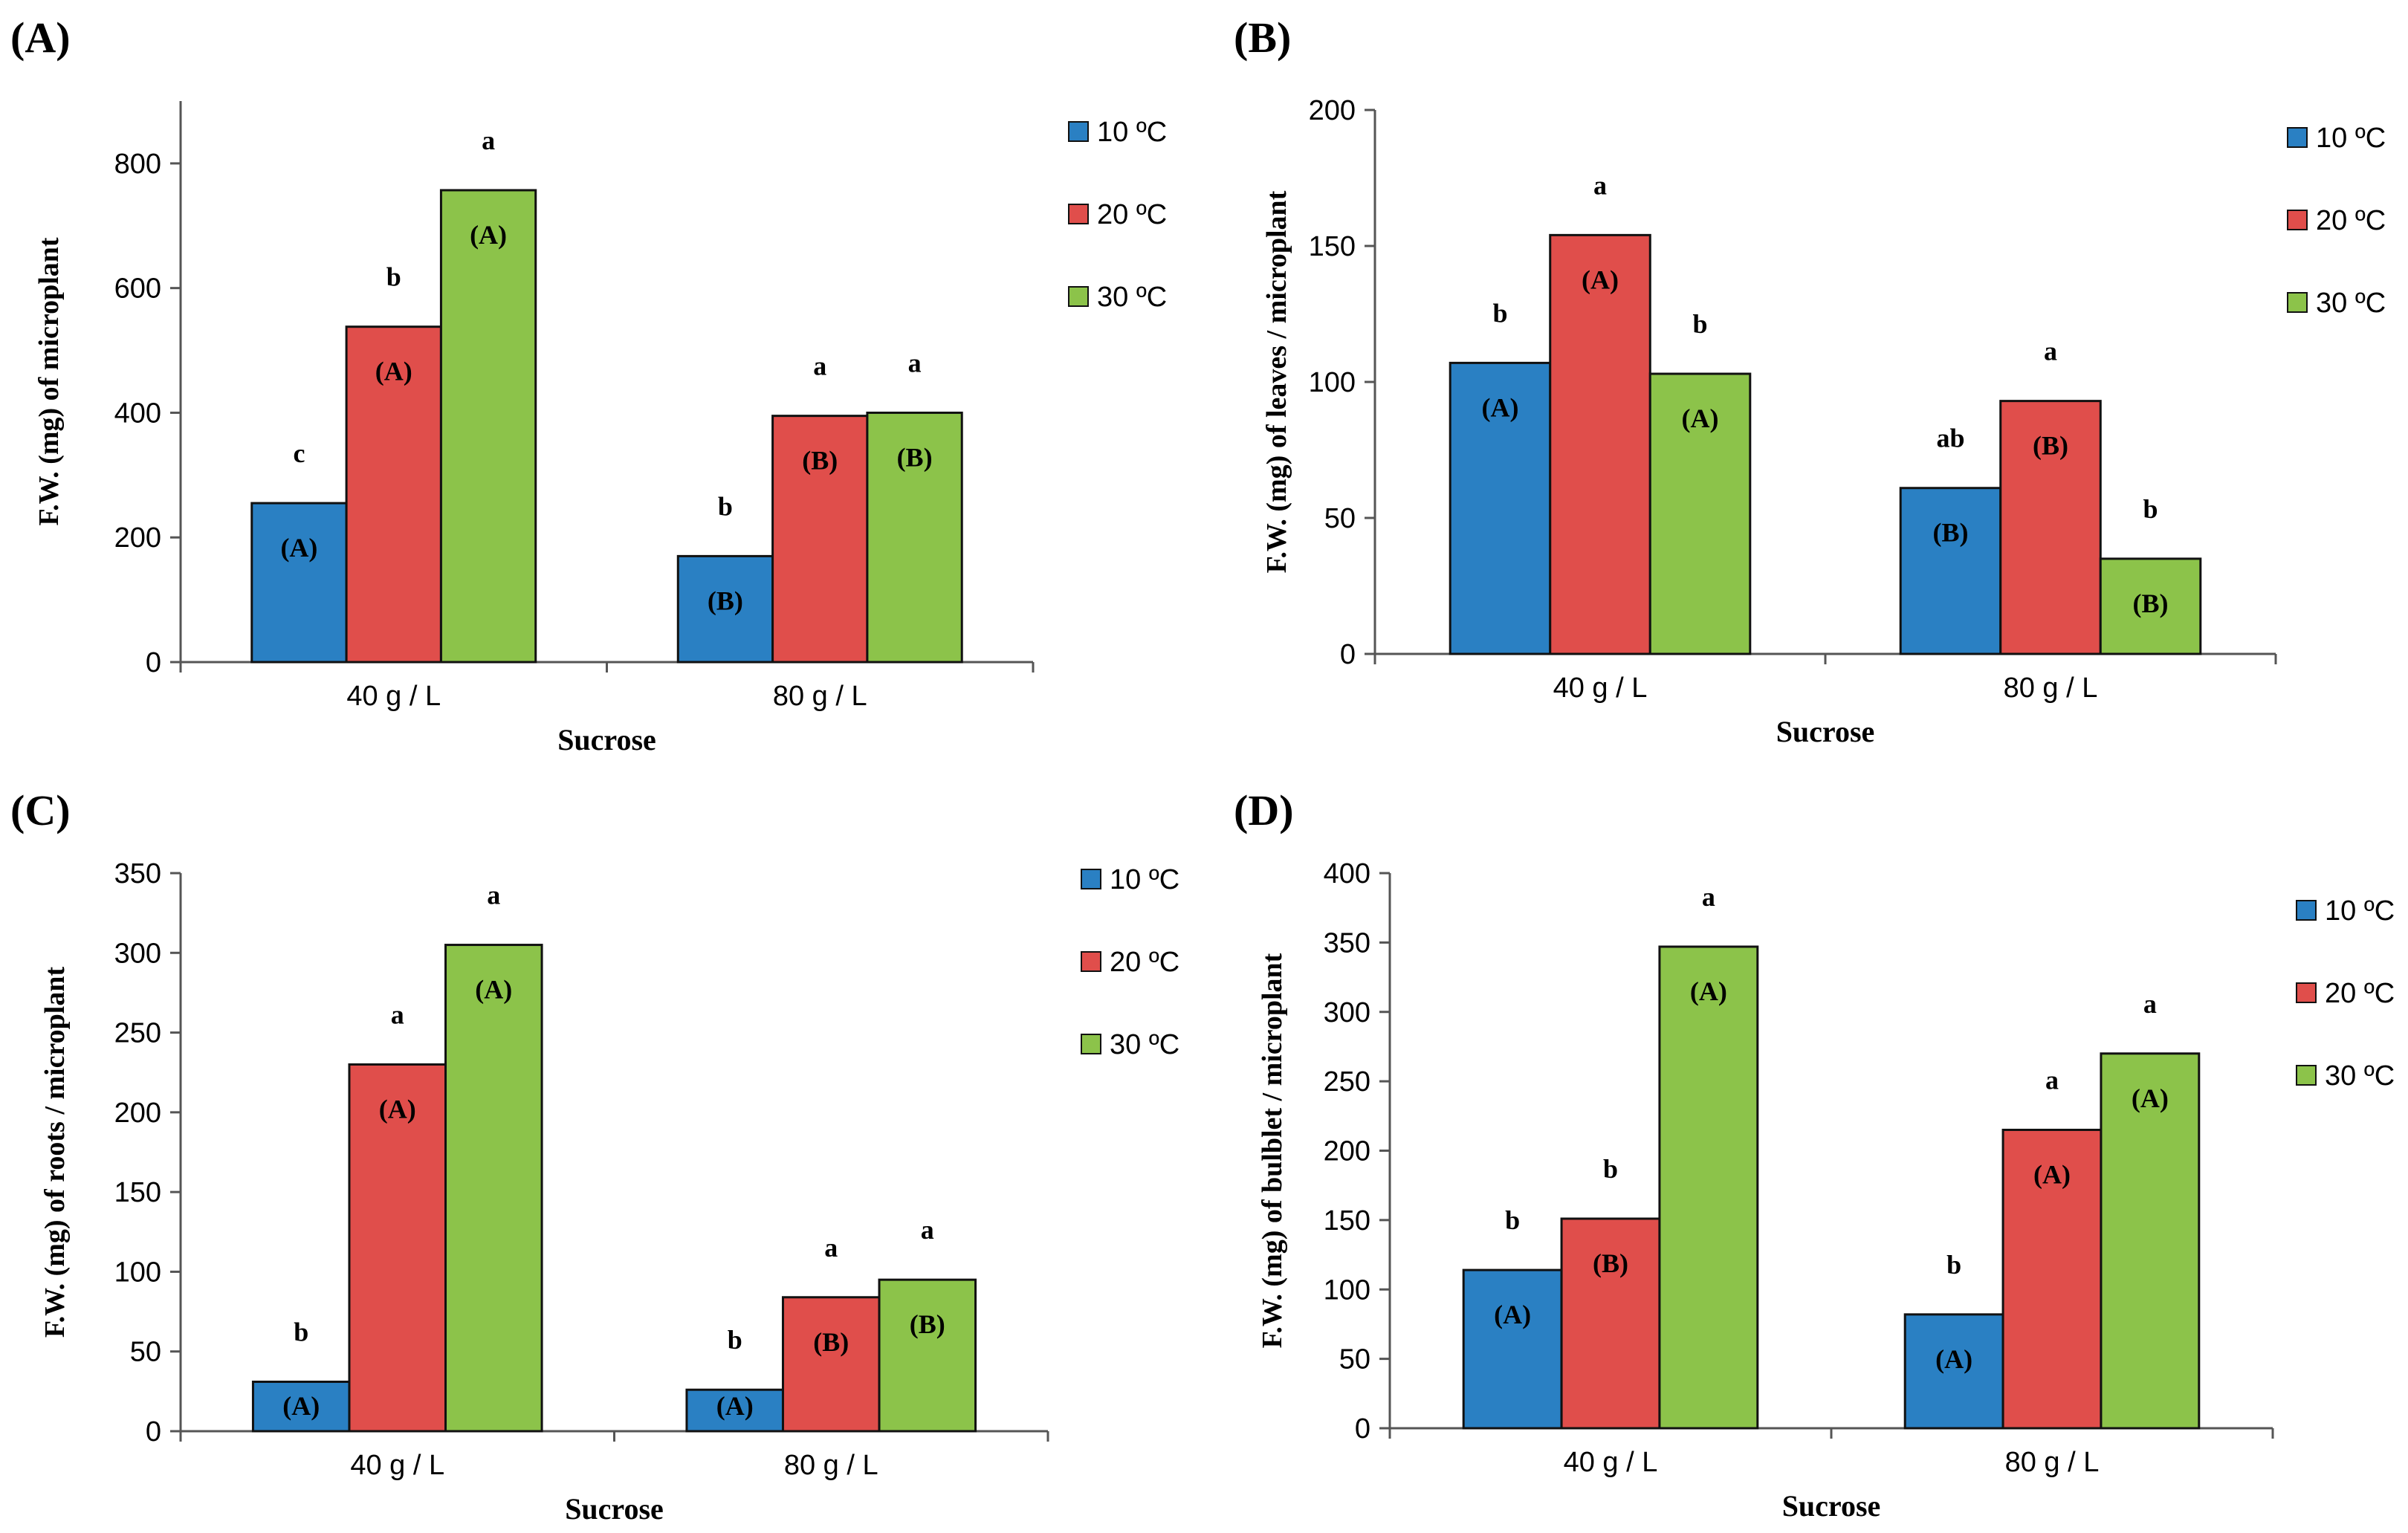  What do you see at coordinates (1262, 37) in the screenshot?
I see `panel-label: (B)` at bounding box center [1262, 37].